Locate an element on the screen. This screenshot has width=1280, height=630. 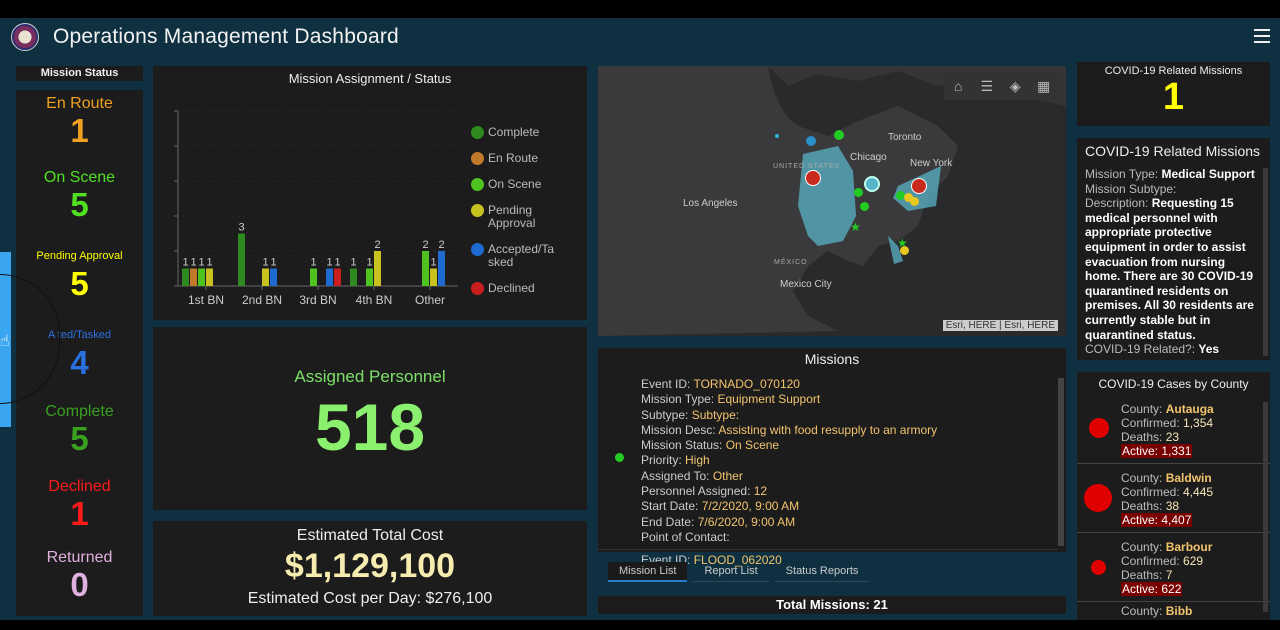
mission-list-item: Event ID: TORNADO_070120 Mission Type is located at coordinates (828, 461).